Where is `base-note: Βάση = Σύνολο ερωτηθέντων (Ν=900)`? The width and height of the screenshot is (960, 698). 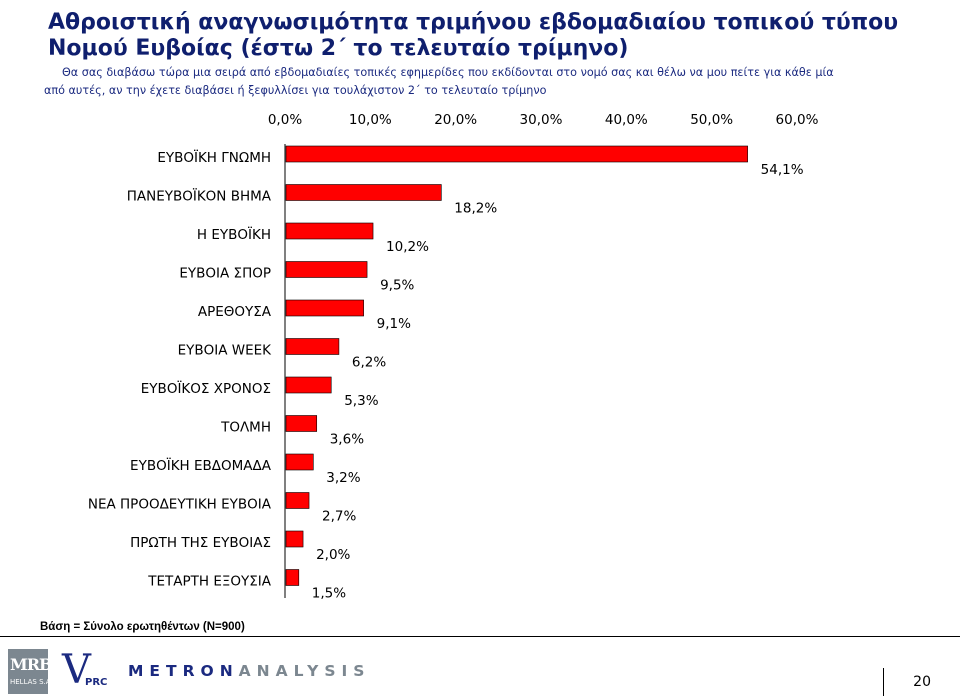 base-note: Βάση = Σύνολο ερωτηθέντων (Ν=900) is located at coordinates (142, 627).